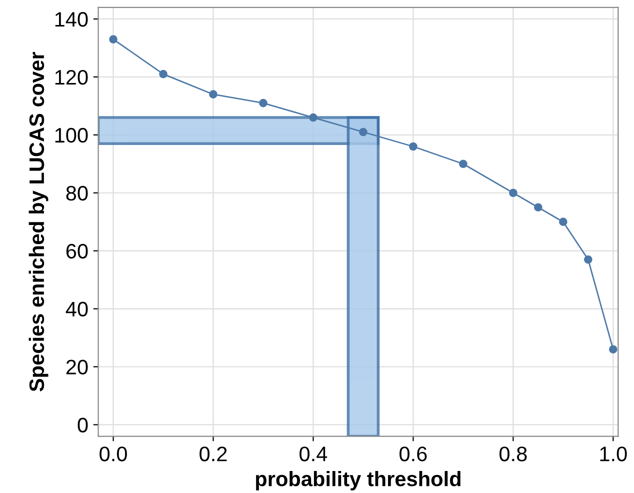 Image resolution: width=634 pixels, height=493 pixels. What do you see at coordinates (38, 222) in the screenshot?
I see `y-axis-title: Species enriched by LUCAS cover` at bounding box center [38, 222].